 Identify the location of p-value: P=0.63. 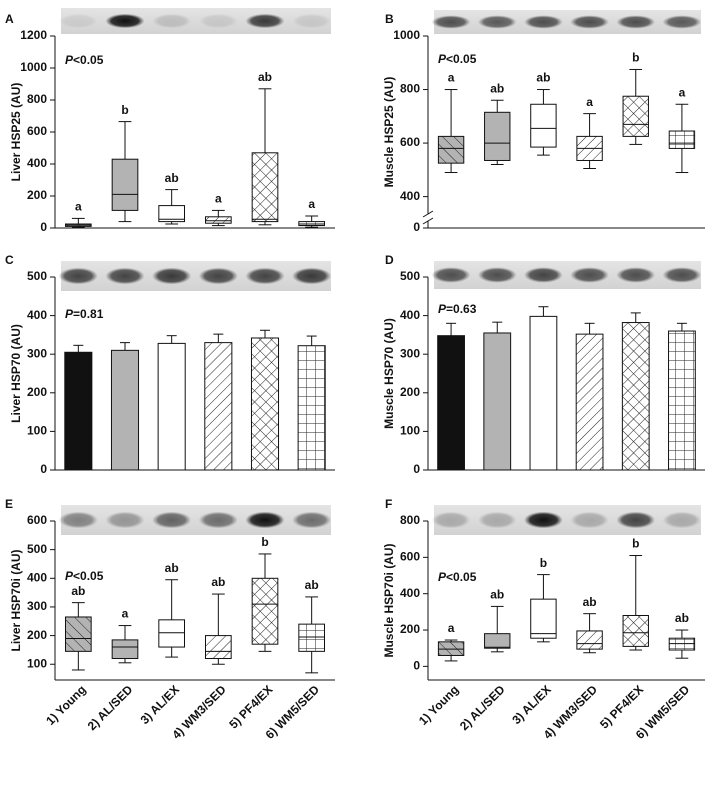
(457, 309).